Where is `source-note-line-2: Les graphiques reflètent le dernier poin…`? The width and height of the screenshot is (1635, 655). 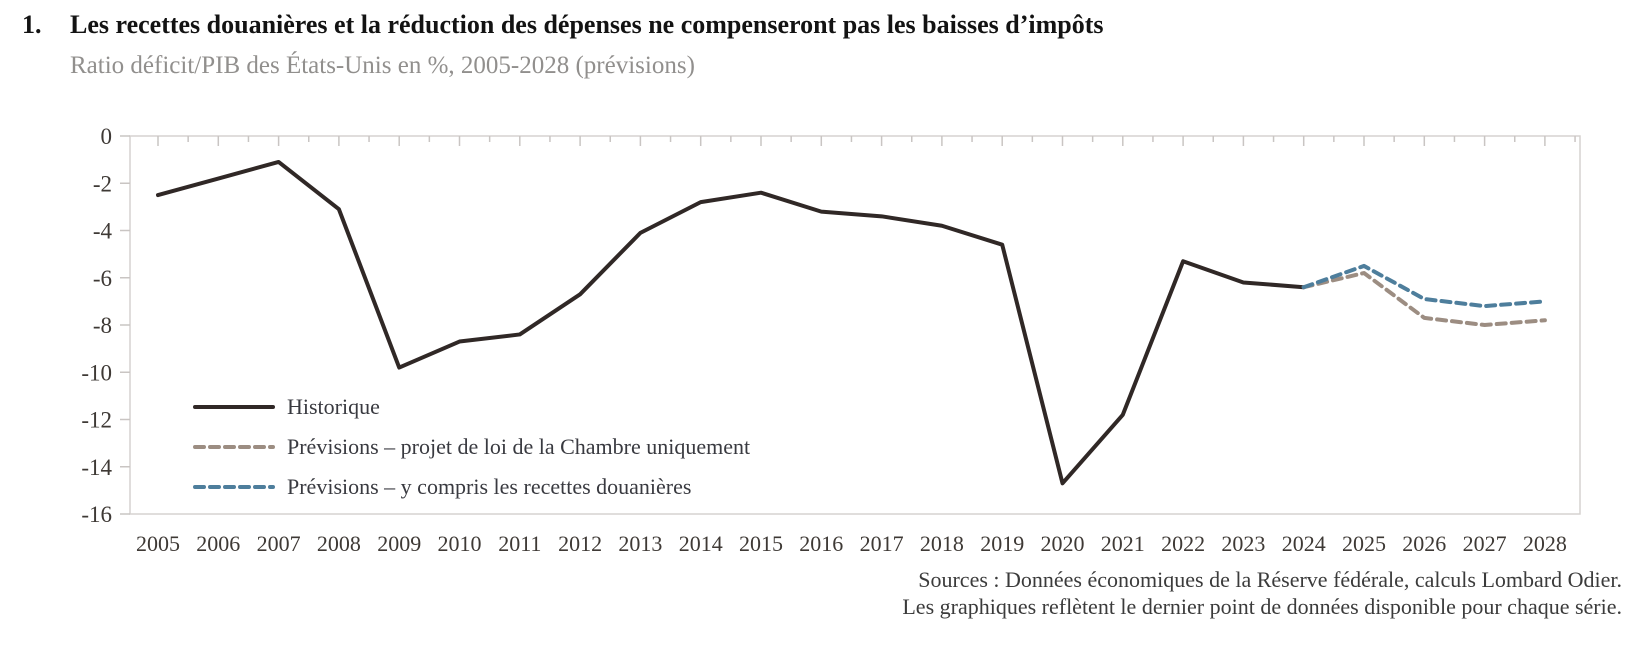 source-note-line-2: Les graphiques reflètent le dernier poin… is located at coordinates (1262, 606).